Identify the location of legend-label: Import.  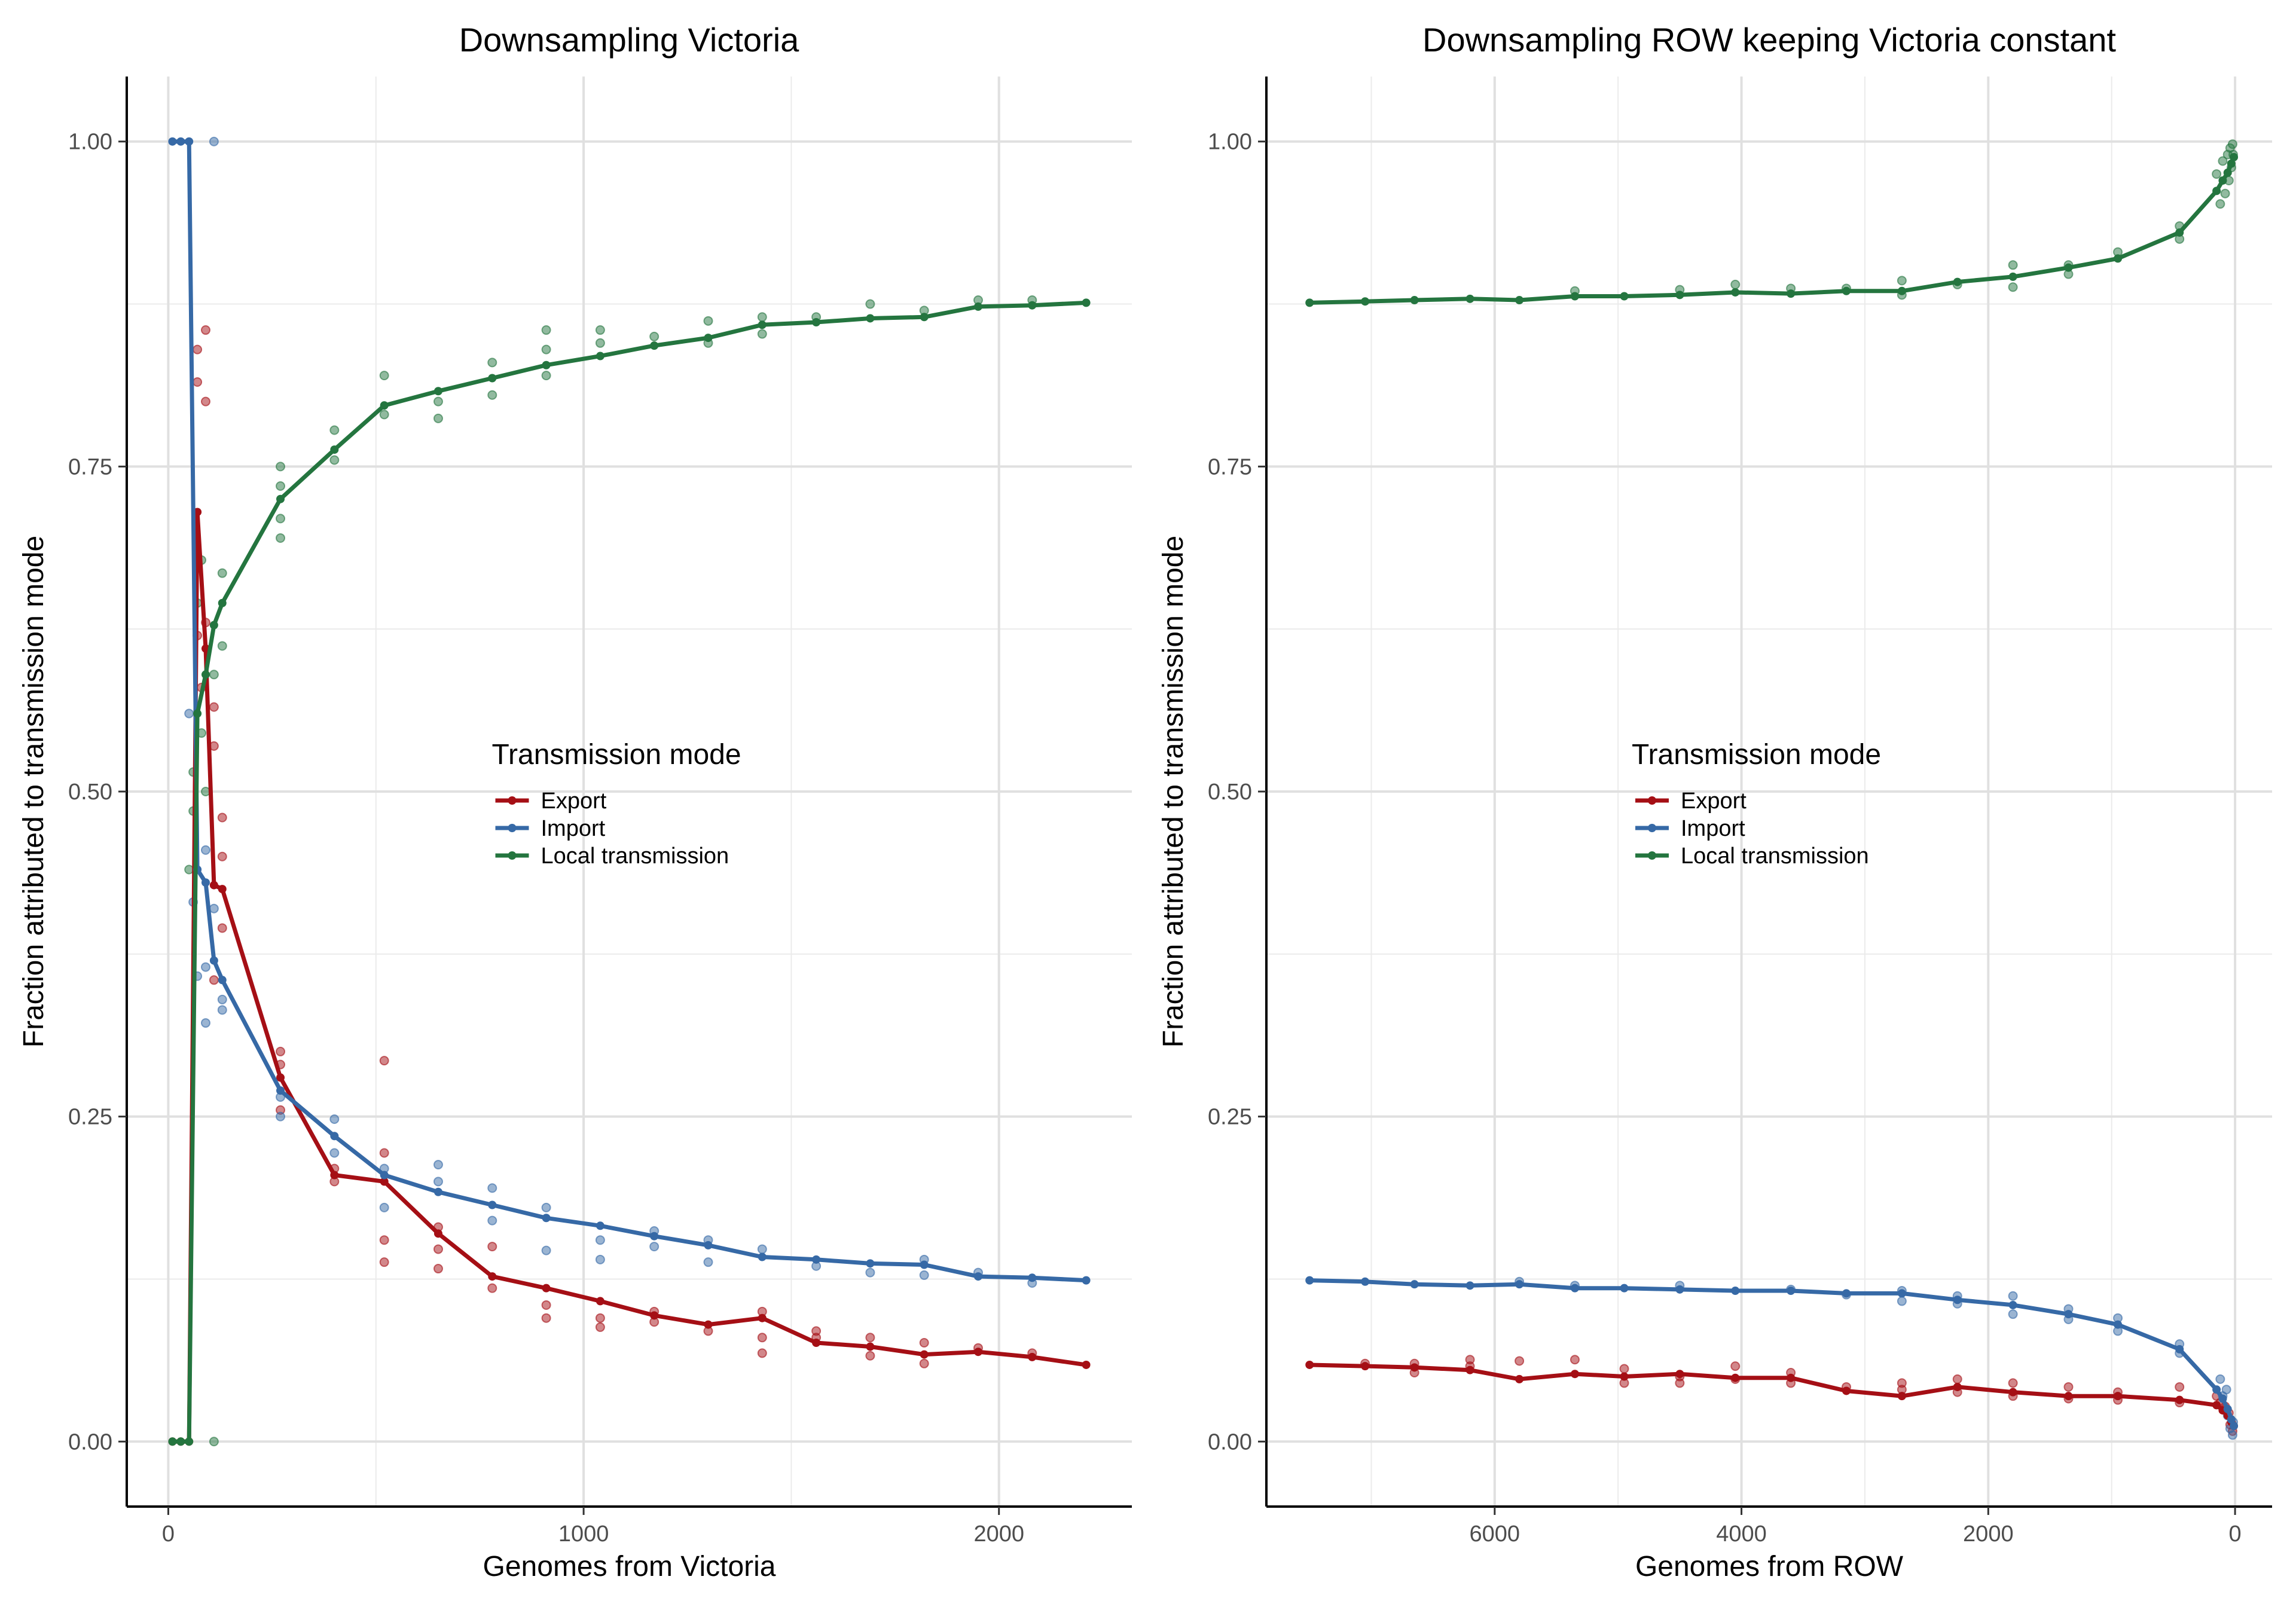
(573, 828).